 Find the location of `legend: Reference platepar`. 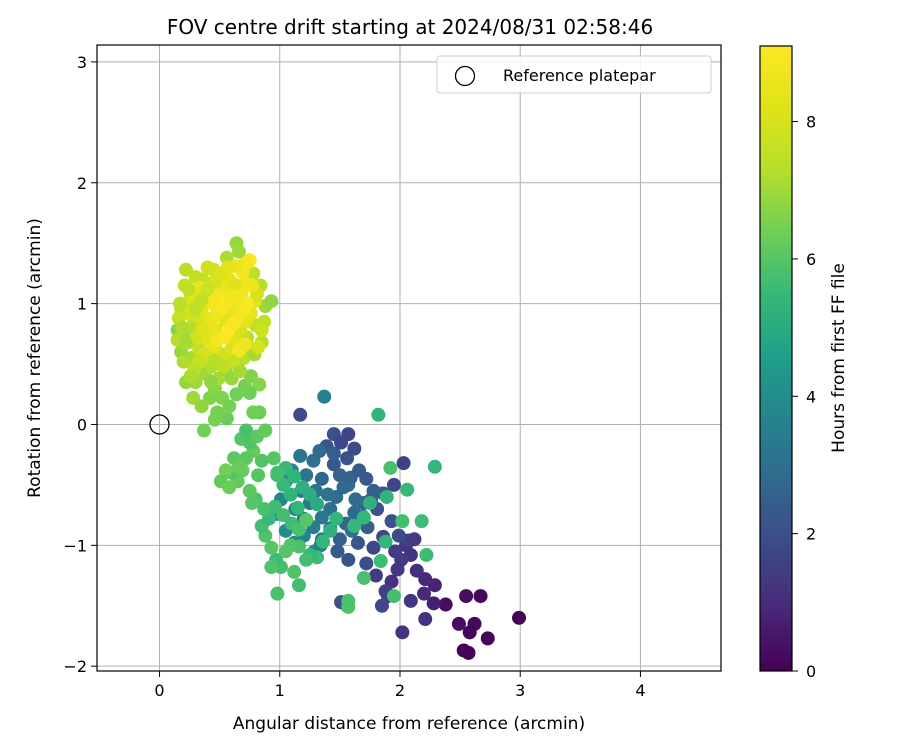

legend: Reference platepar is located at coordinates (574, 74).